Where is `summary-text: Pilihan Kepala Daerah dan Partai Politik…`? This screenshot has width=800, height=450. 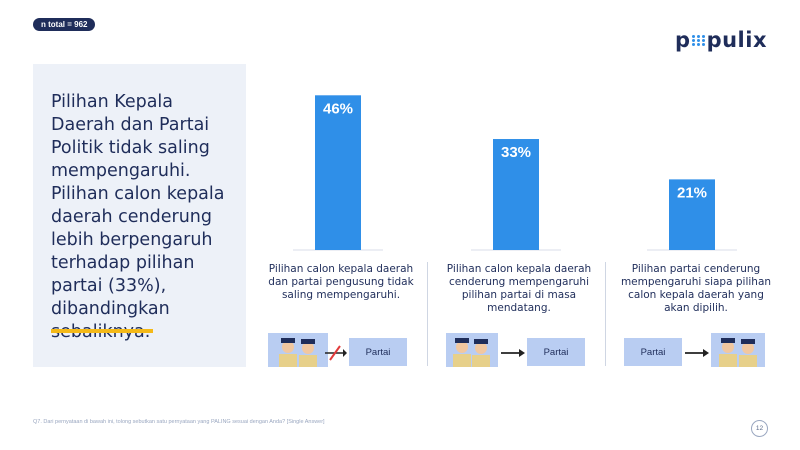
summary-text: Pilihan Kepala Daerah dan Partai Politik… is located at coordinates (138, 217).